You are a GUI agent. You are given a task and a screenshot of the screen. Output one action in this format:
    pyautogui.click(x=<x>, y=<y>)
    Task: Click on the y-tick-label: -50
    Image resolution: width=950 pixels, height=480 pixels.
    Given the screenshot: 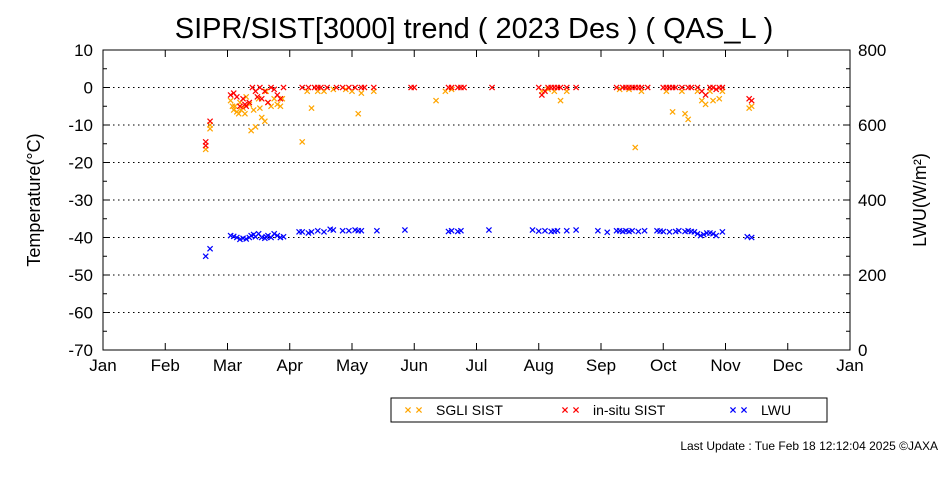 What is the action you would take?
    pyautogui.click(x=80, y=275)
    